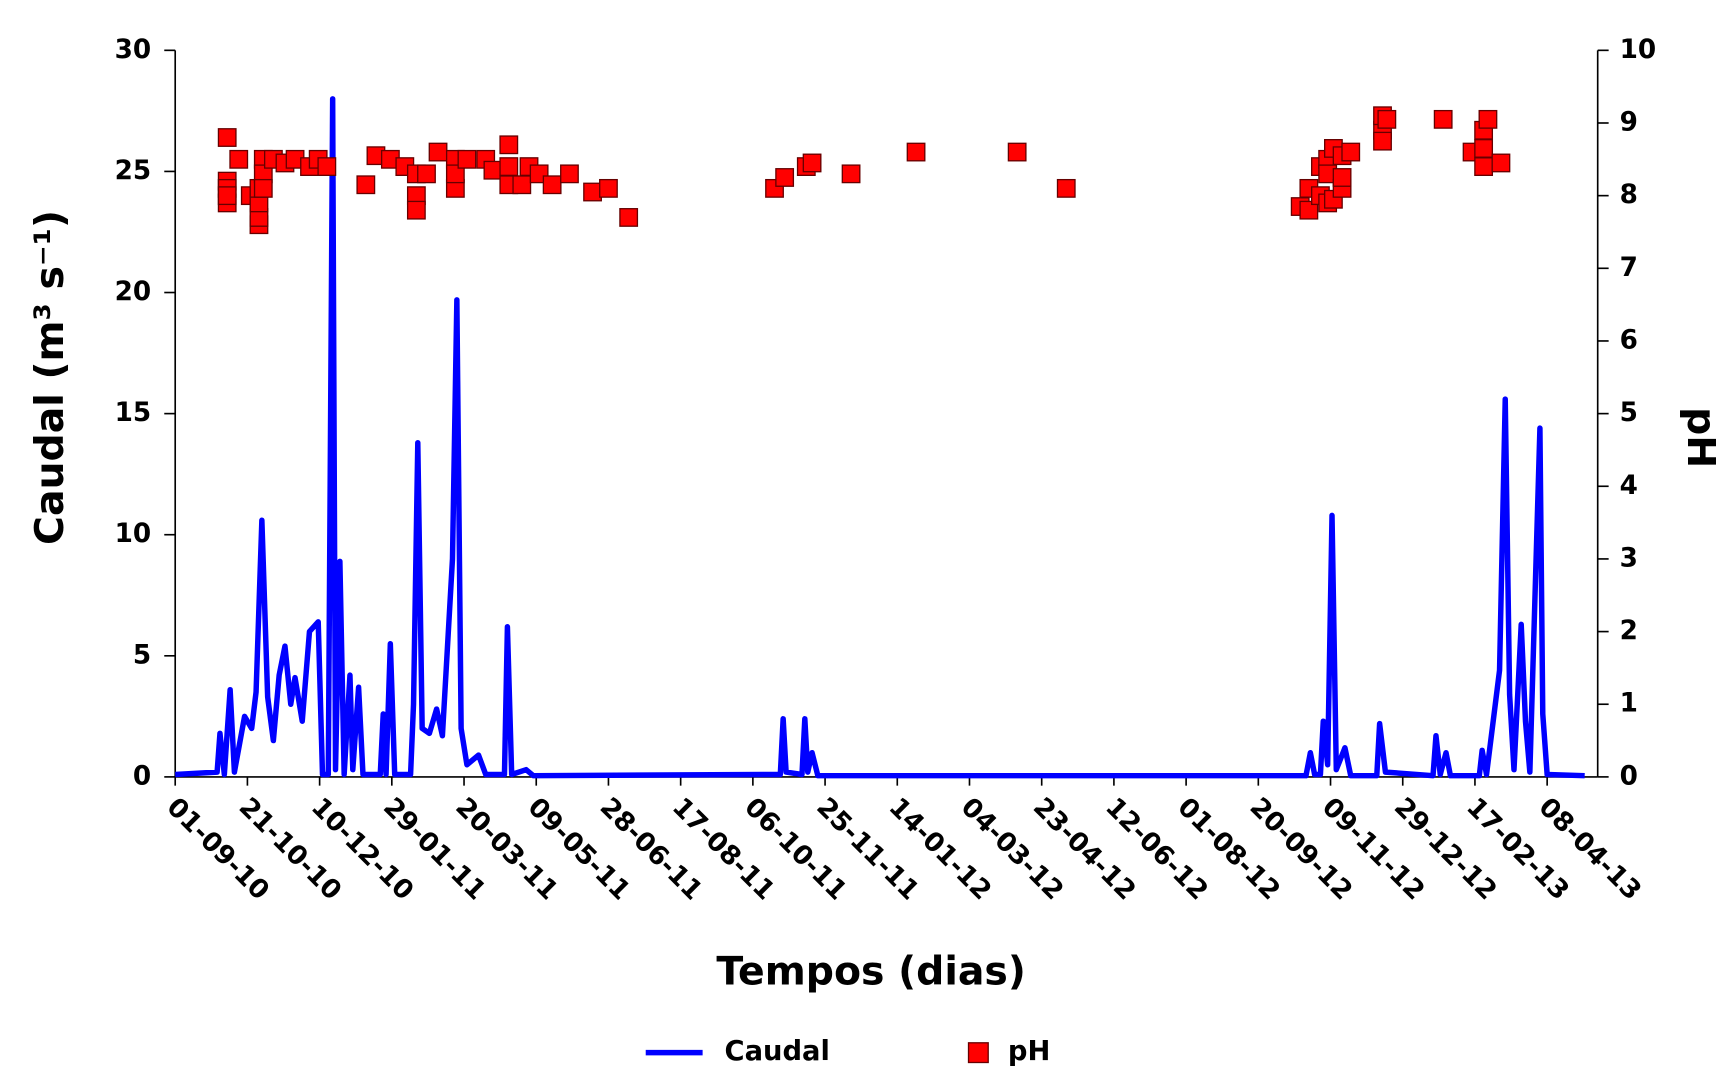 The width and height of the screenshot is (1716, 1080). What do you see at coordinates (50, 377) in the screenshot?
I see `y-axis-title: Caudal (m³ s⁻¹)` at bounding box center [50, 377].